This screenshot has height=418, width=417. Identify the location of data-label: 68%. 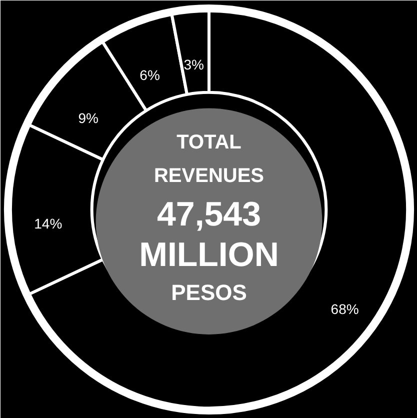
(344, 308).